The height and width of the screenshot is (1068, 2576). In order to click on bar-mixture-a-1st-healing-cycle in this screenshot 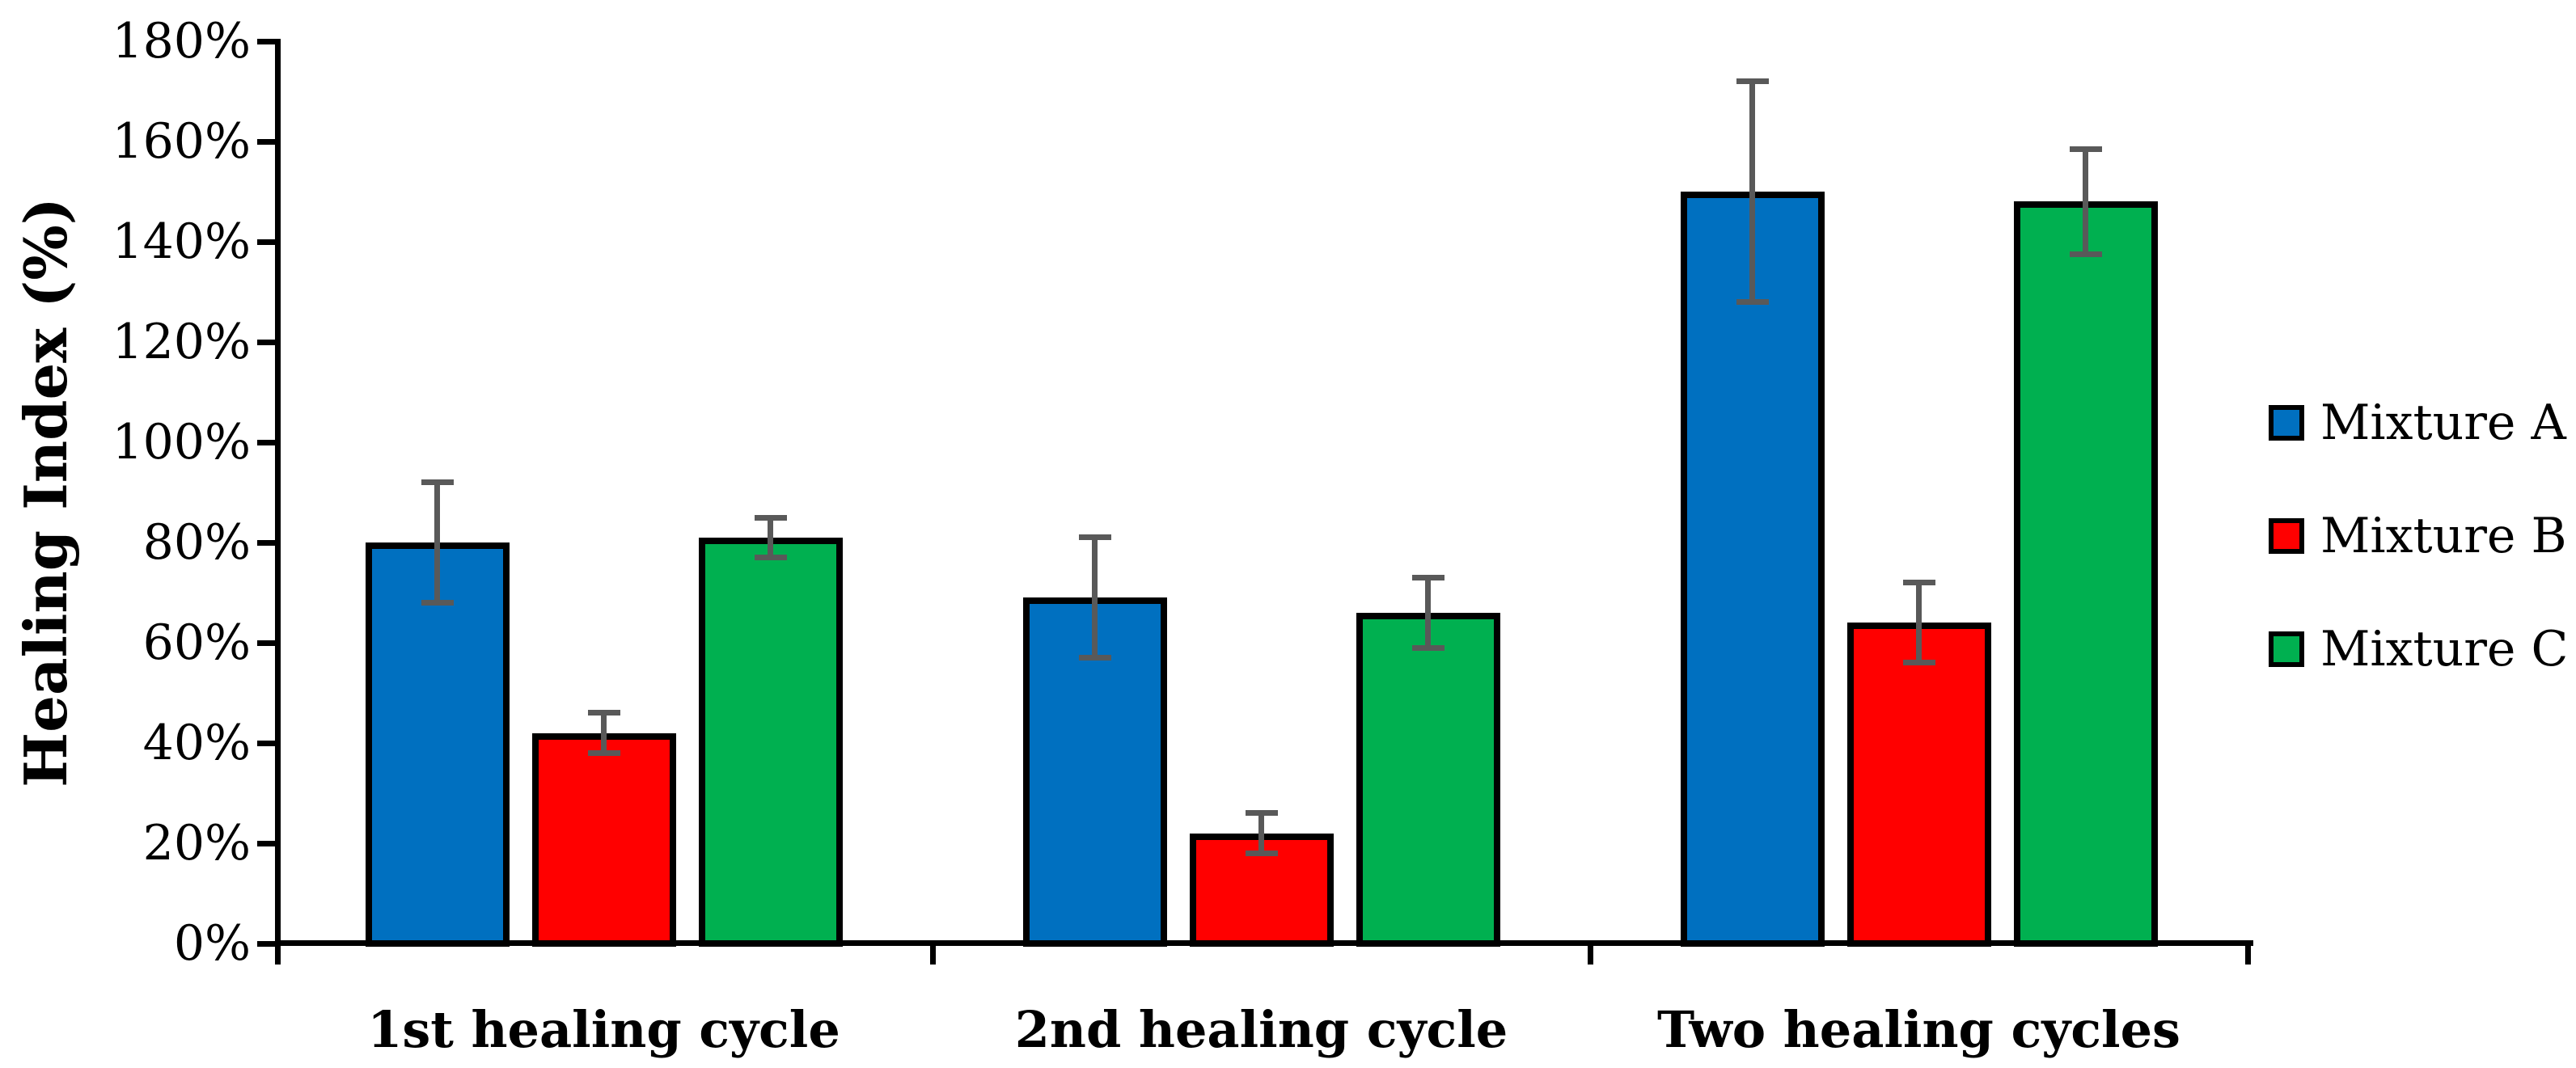, I will do `click(437, 744)`.